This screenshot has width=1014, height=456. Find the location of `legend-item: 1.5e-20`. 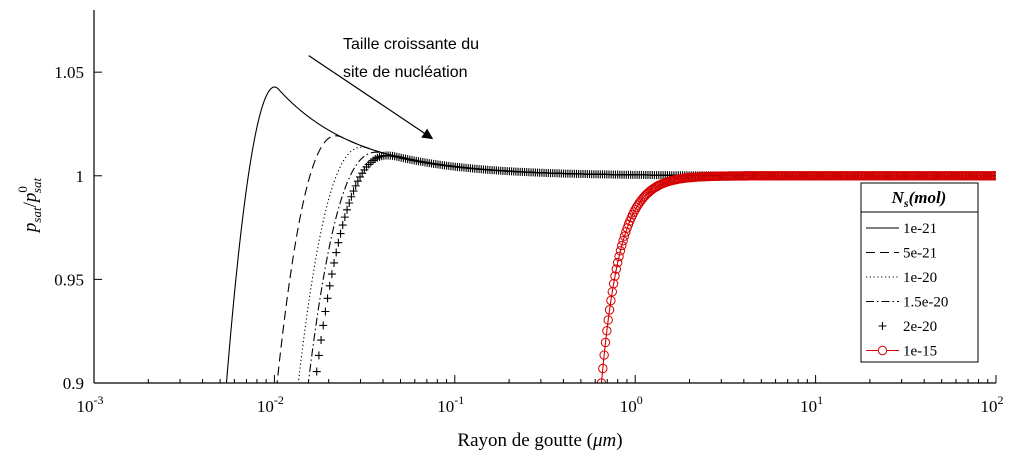

legend-item: 1.5e-20 is located at coordinates (907, 303).